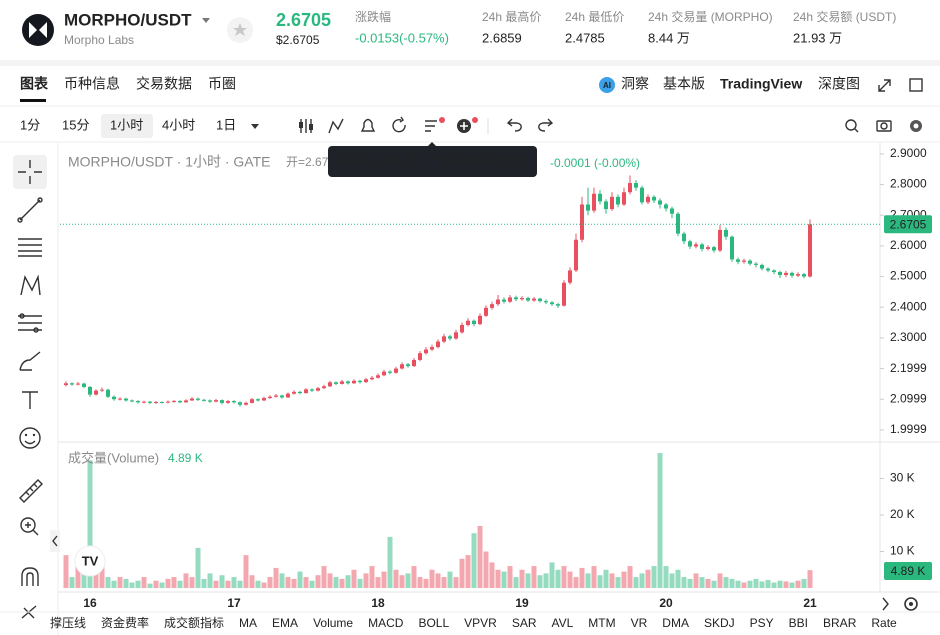  I want to click on indicator: MTM, so click(601, 623).